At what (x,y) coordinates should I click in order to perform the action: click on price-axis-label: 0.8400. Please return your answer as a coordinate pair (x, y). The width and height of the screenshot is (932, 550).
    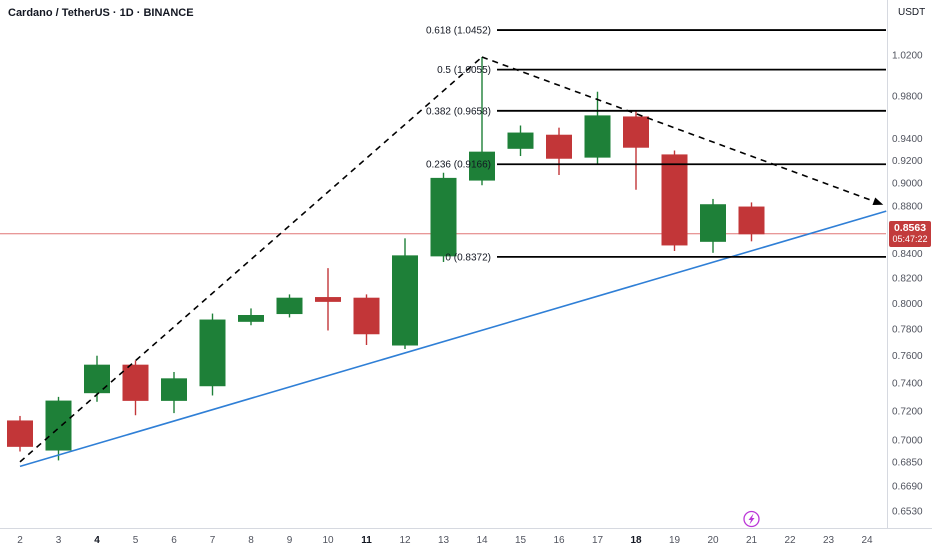
    Looking at the image, I should click on (907, 254).